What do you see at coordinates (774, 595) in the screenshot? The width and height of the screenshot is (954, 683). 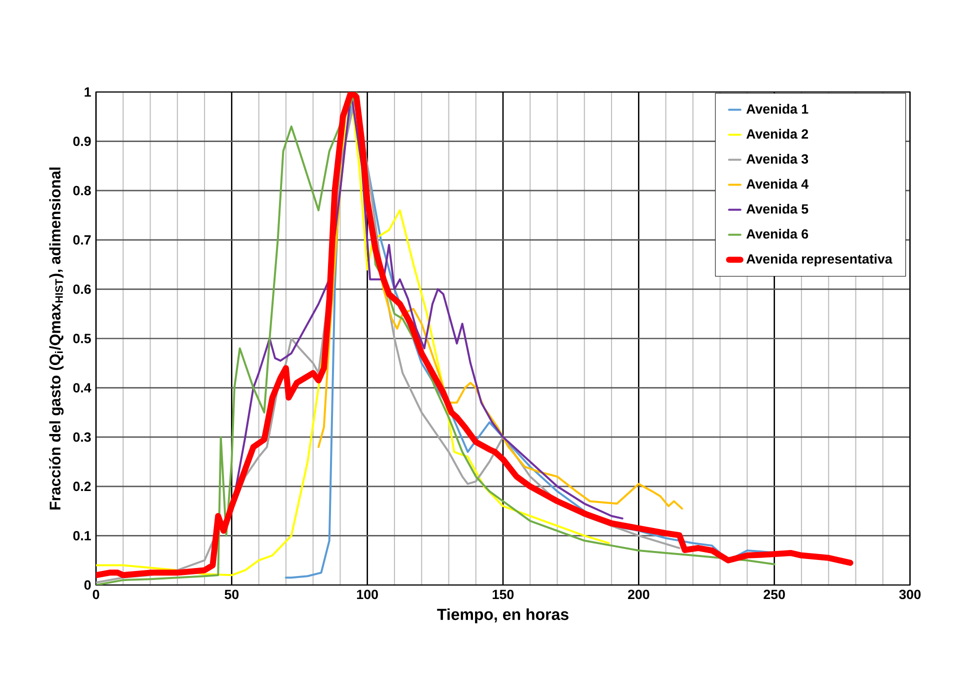 I see `x-tick-label: 250` at bounding box center [774, 595].